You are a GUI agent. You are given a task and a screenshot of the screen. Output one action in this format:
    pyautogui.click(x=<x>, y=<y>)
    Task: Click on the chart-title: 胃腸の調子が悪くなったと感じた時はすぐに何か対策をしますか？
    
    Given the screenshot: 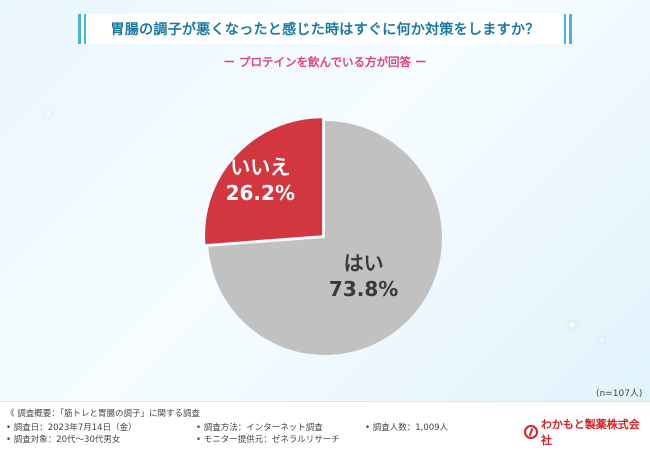 What is the action you would take?
    pyautogui.click(x=325, y=30)
    